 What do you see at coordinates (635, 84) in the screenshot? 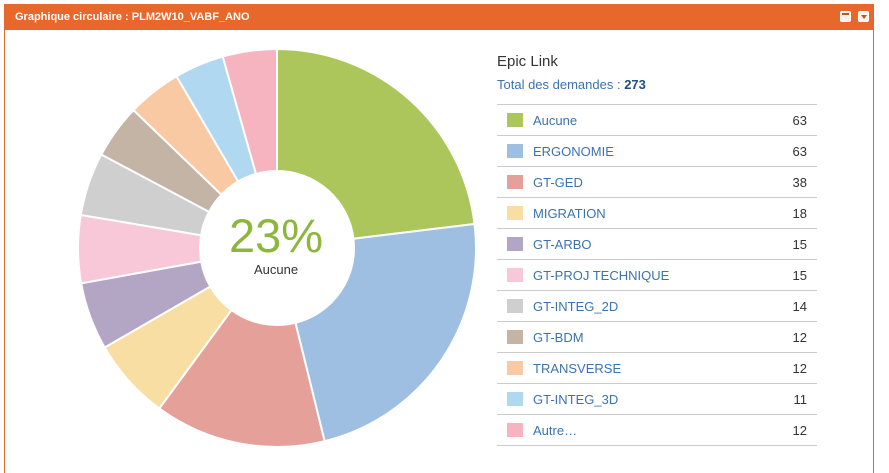
I see `total-value: 273` at bounding box center [635, 84].